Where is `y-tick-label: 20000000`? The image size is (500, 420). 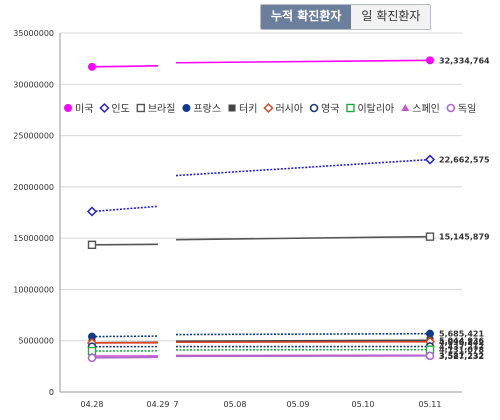 y-tick-label: 20000000 is located at coordinates (33, 187).